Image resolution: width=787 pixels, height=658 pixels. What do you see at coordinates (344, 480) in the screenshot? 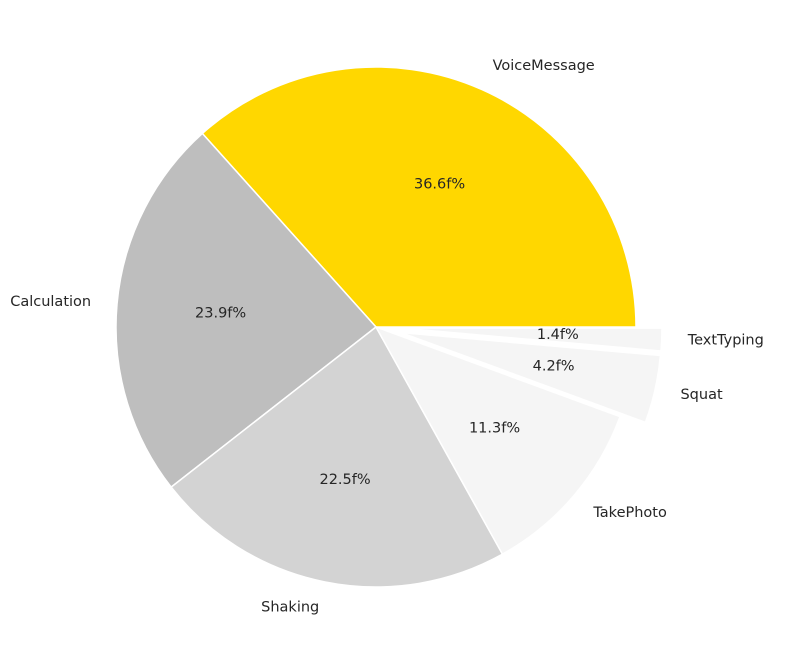
I see `pie-percent-label: 22.5f%` at bounding box center [344, 480].